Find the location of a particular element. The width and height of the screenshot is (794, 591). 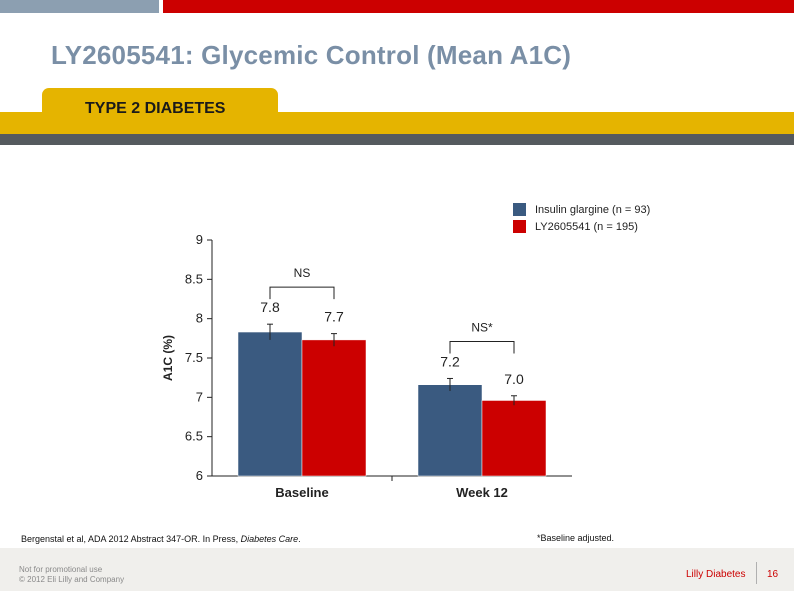

data-label: 7.0 is located at coordinates (514, 379).